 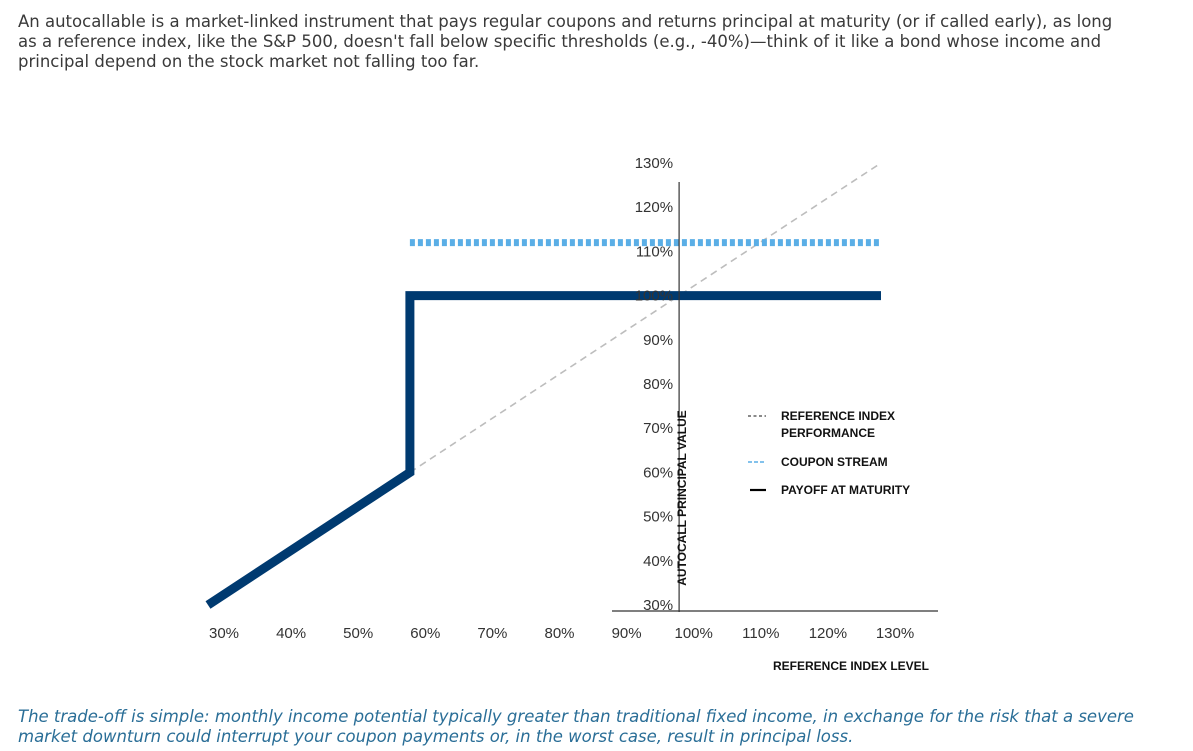 What do you see at coordinates (559, 633) in the screenshot?
I see `x-tick-label: 80%` at bounding box center [559, 633].